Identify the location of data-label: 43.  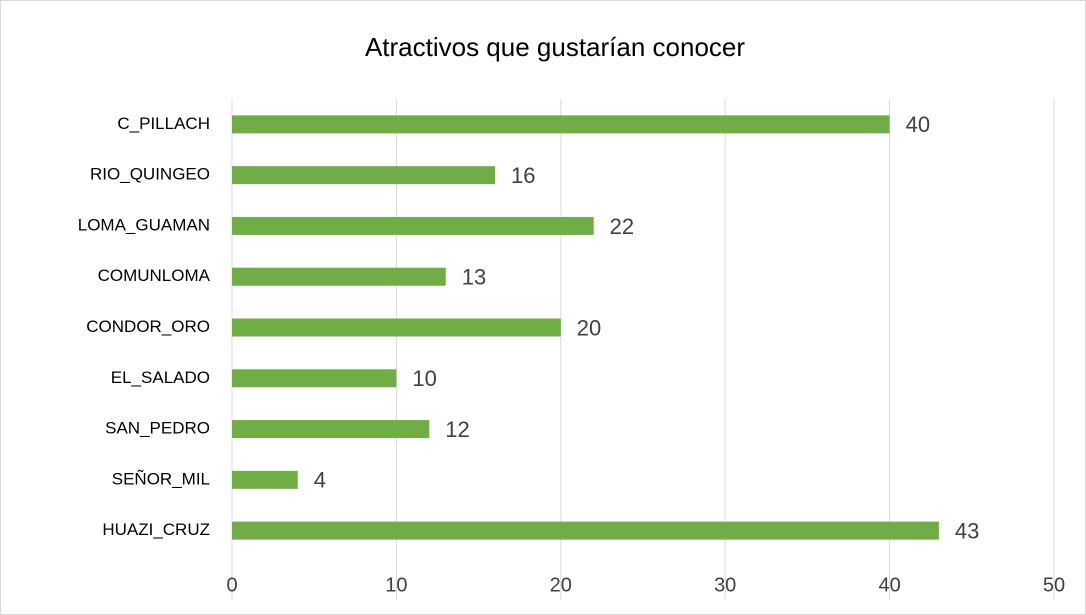
(967, 530).